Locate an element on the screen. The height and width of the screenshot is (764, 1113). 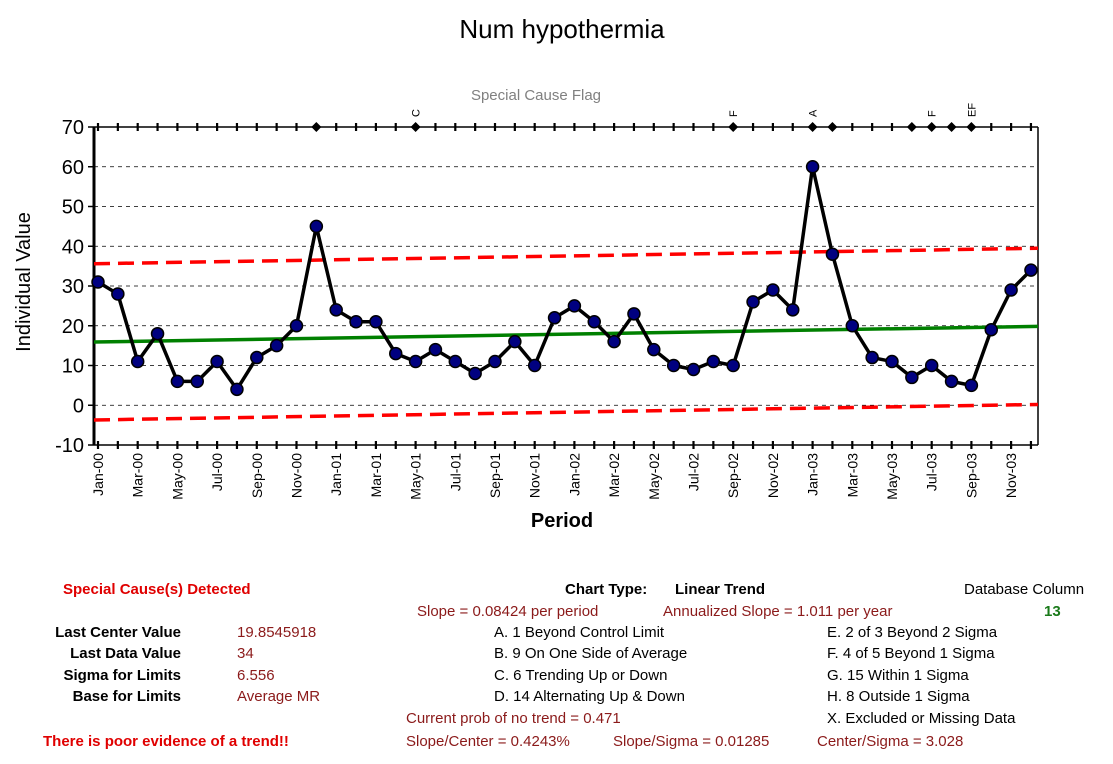
x-tick-label: Jan-00 is located at coordinates (98, 474).